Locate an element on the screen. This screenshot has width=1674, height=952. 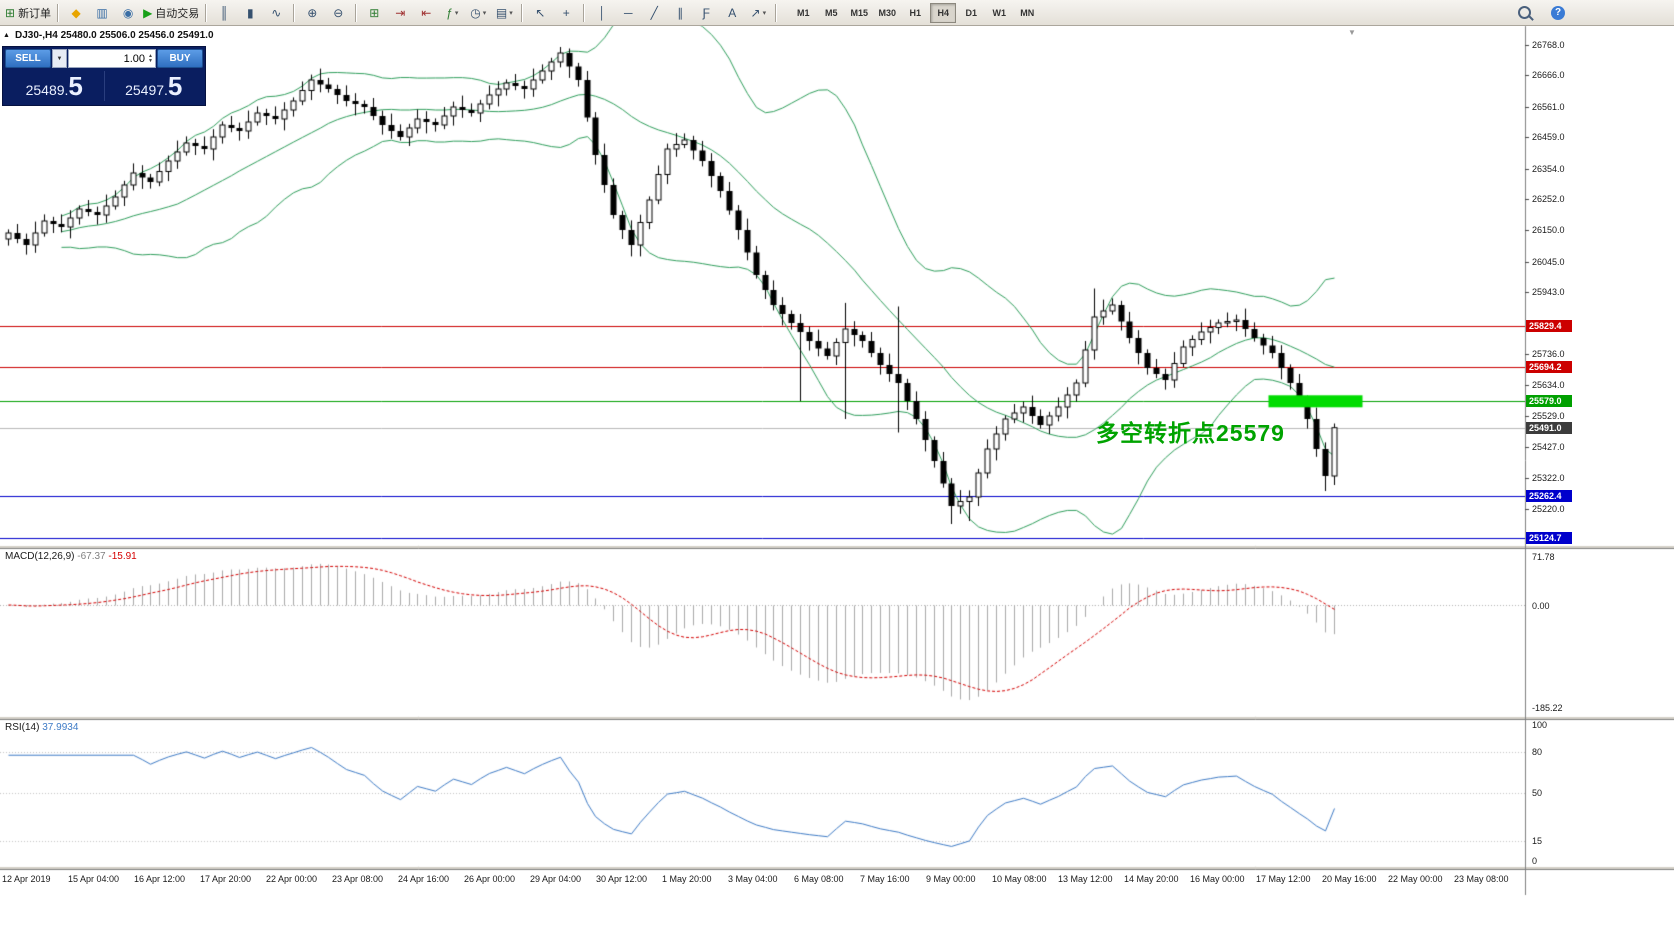
metaeditor-icon: ◆ is located at coordinates (76, 12).